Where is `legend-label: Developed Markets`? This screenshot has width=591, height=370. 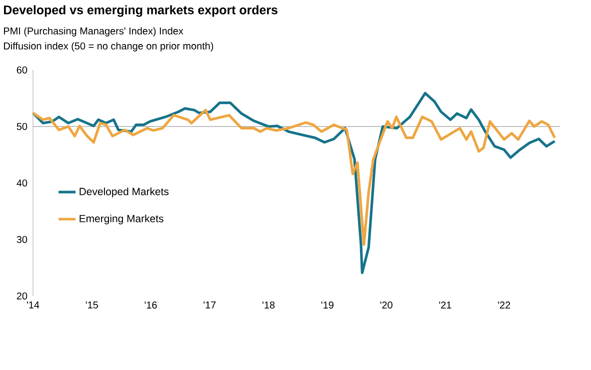 legend-label: Developed Markets is located at coordinates (124, 193).